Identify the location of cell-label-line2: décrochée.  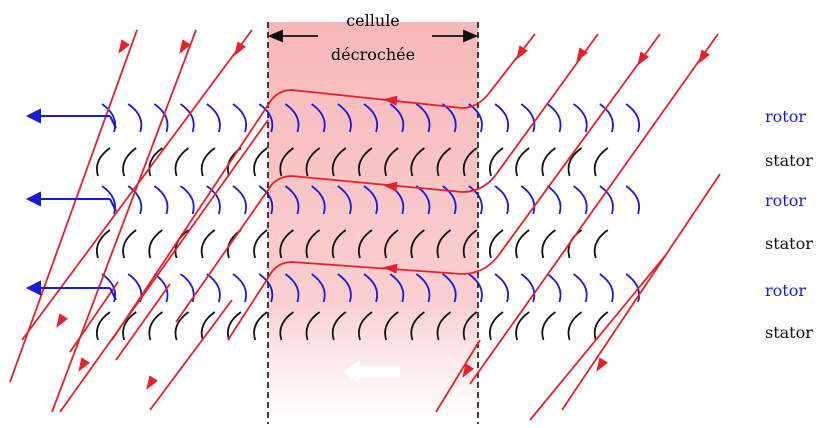
(373, 54).